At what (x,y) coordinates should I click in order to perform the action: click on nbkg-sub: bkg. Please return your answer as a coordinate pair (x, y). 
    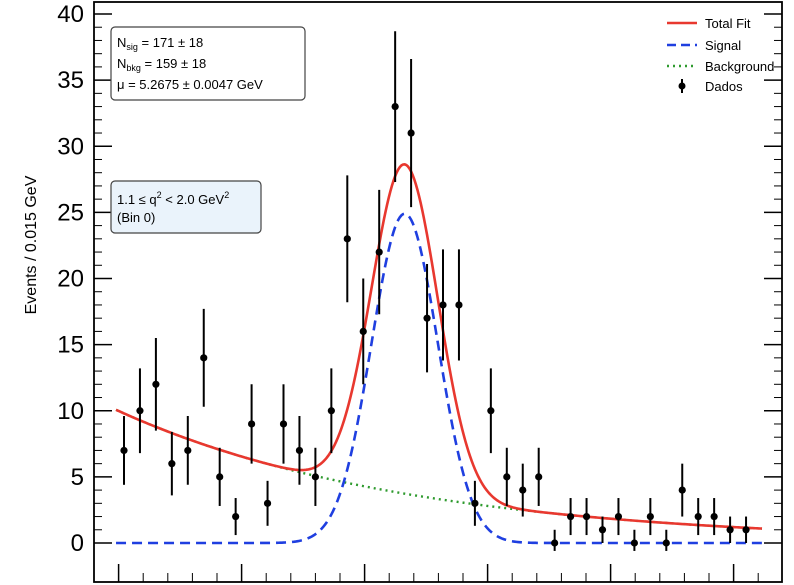
    Looking at the image, I should click on (133, 68).